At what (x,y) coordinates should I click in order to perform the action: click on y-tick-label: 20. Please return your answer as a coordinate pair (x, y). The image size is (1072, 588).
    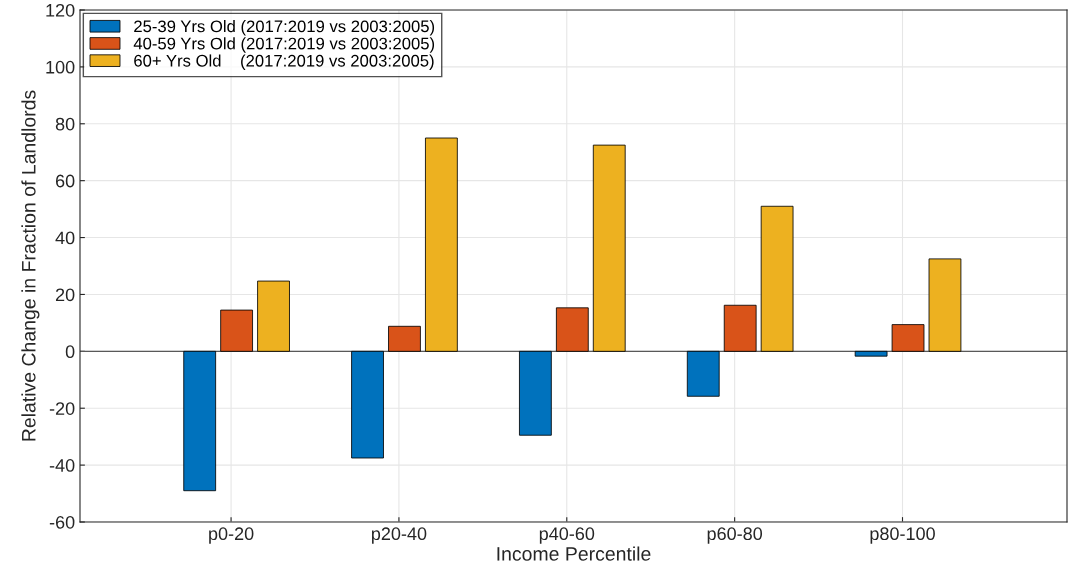
    Looking at the image, I should click on (65, 295).